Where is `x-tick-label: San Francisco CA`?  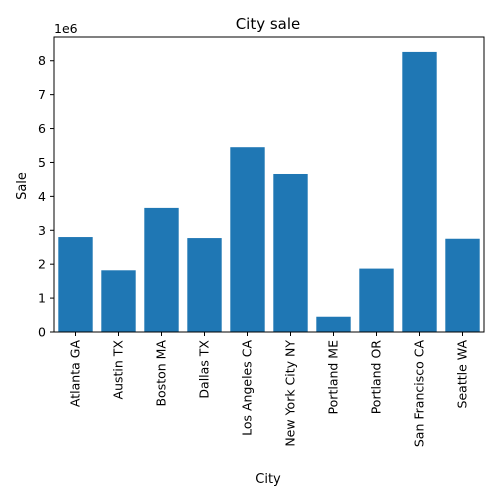 x-tick-label: San Francisco CA is located at coordinates (419, 394).